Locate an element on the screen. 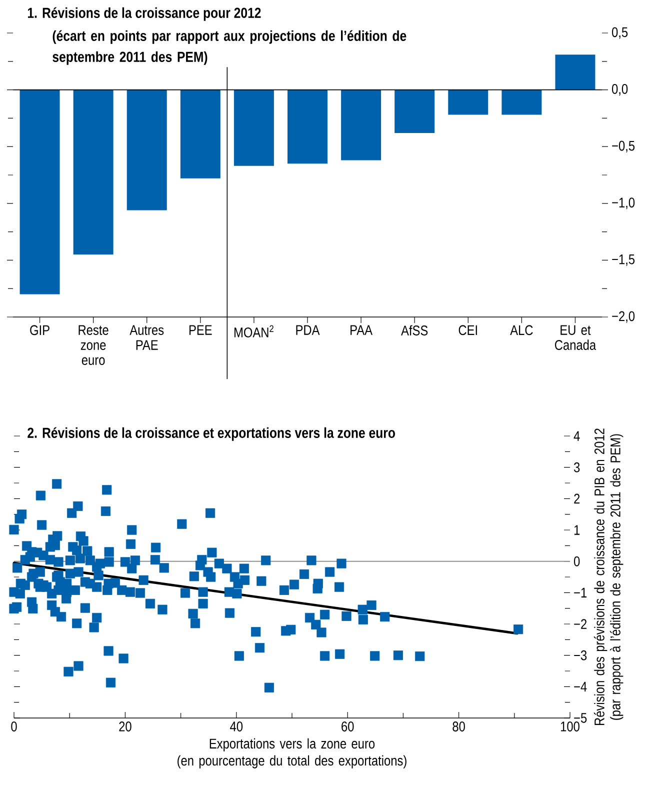  x-tick-label: PEE is located at coordinates (200, 330).